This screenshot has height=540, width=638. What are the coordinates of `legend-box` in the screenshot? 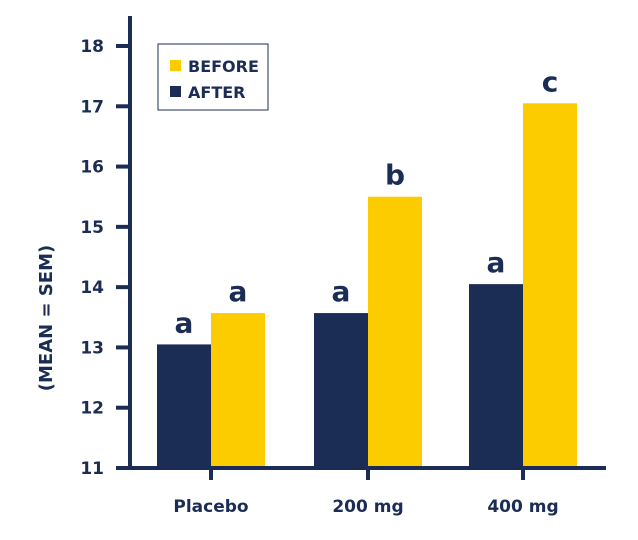 It's located at (213, 77).